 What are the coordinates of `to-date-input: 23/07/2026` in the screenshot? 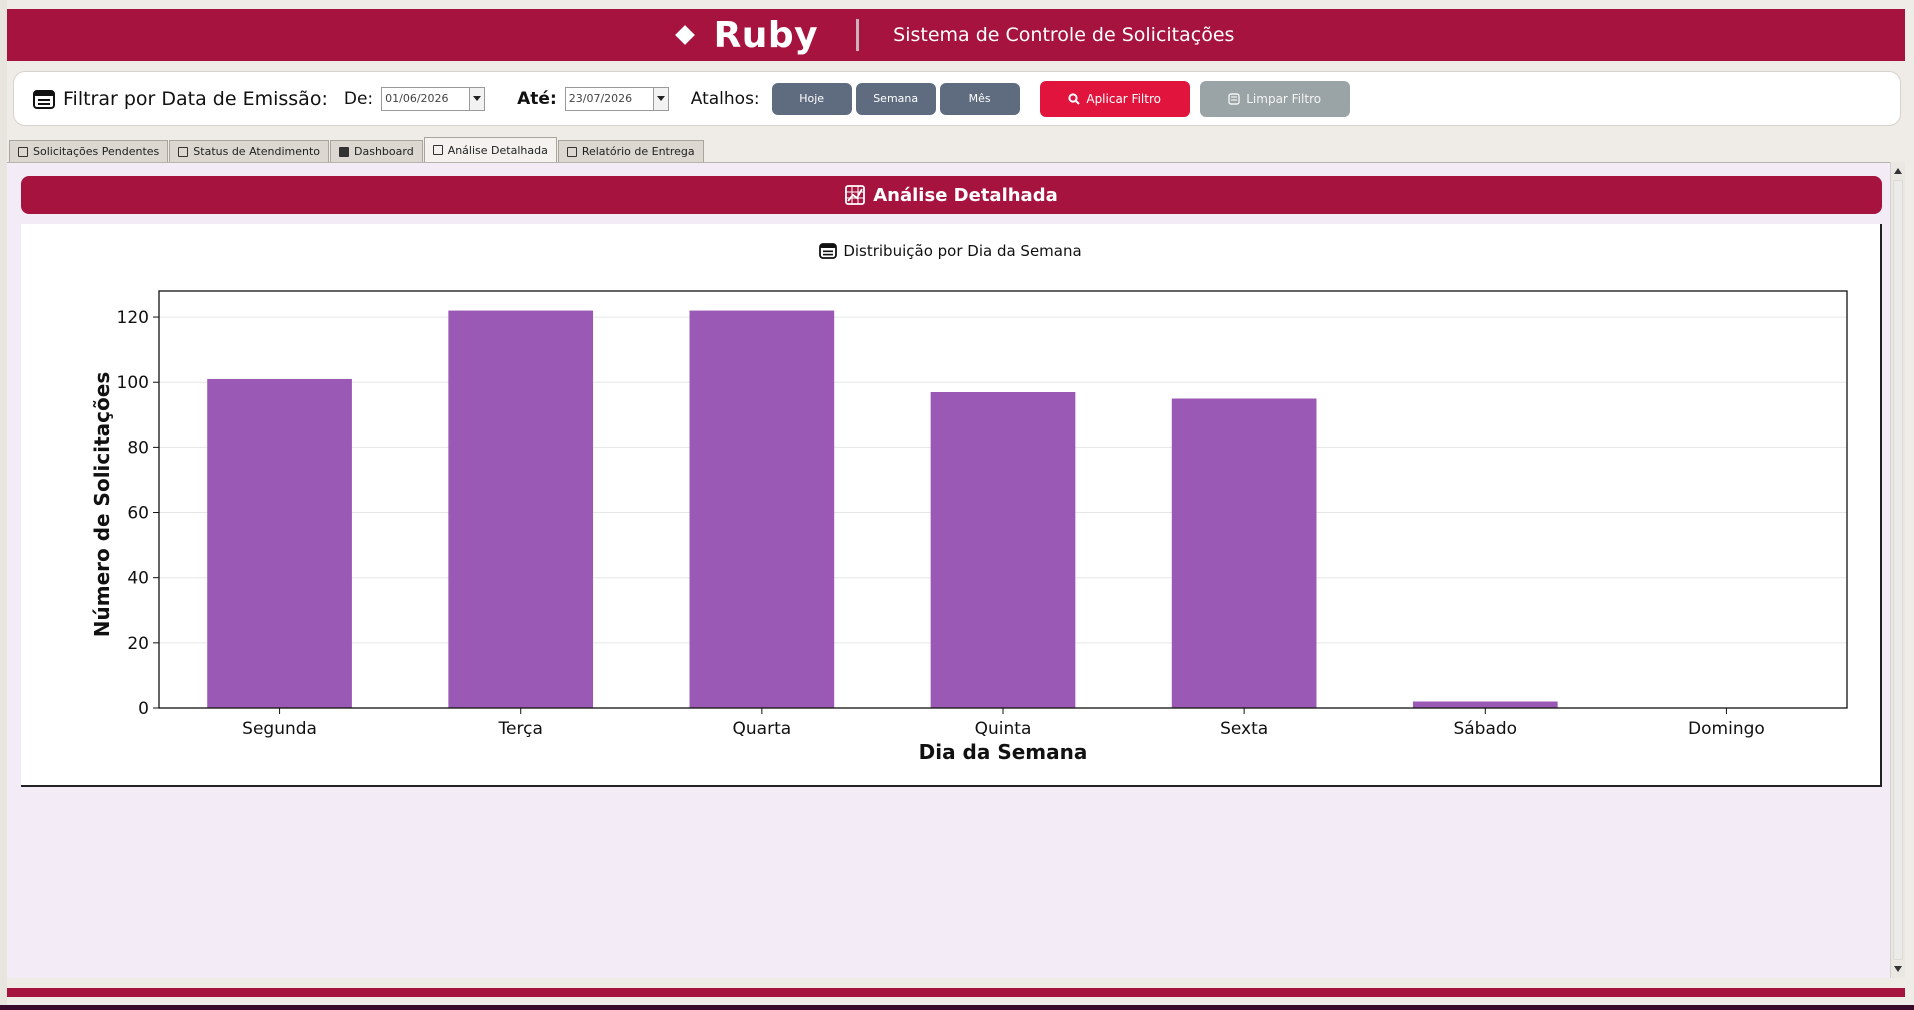 It's located at (616, 98).